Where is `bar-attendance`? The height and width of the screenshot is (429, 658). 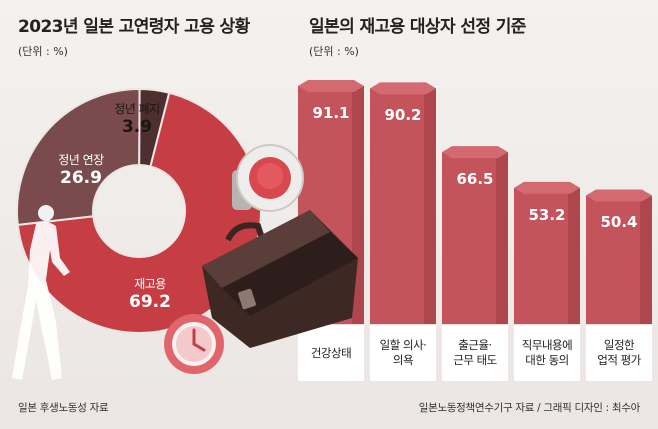
bar-attendance is located at coordinates (475, 235).